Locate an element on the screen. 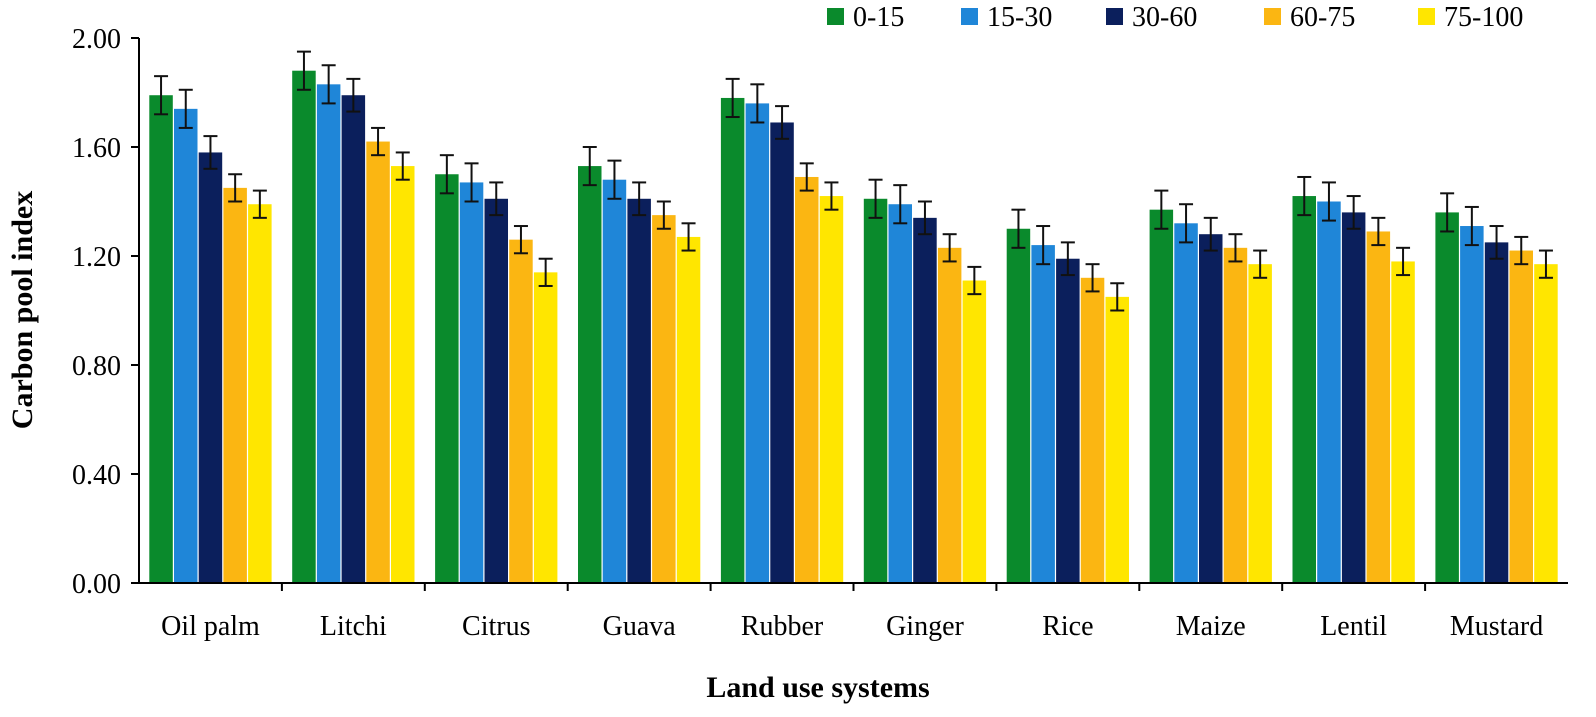 The height and width of the screenshot is (717, 1596). x-axis-title: Land use systems is located at coordinates (817, 687).